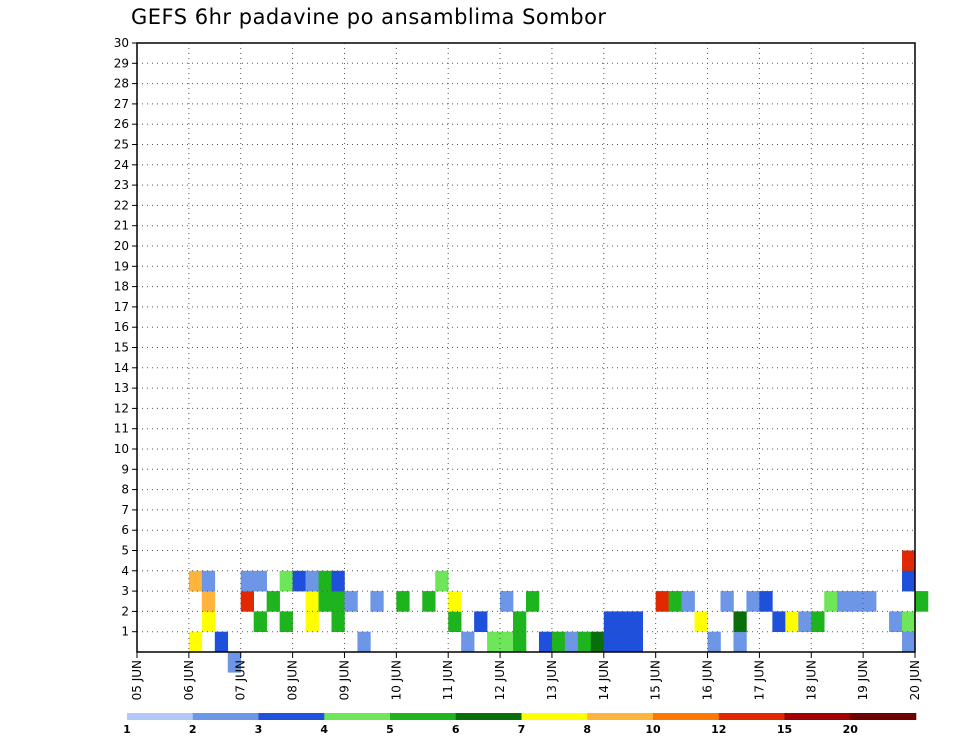 The image size is (960, 742). I want to click on y-tick-label: 6, so click(125, 530).